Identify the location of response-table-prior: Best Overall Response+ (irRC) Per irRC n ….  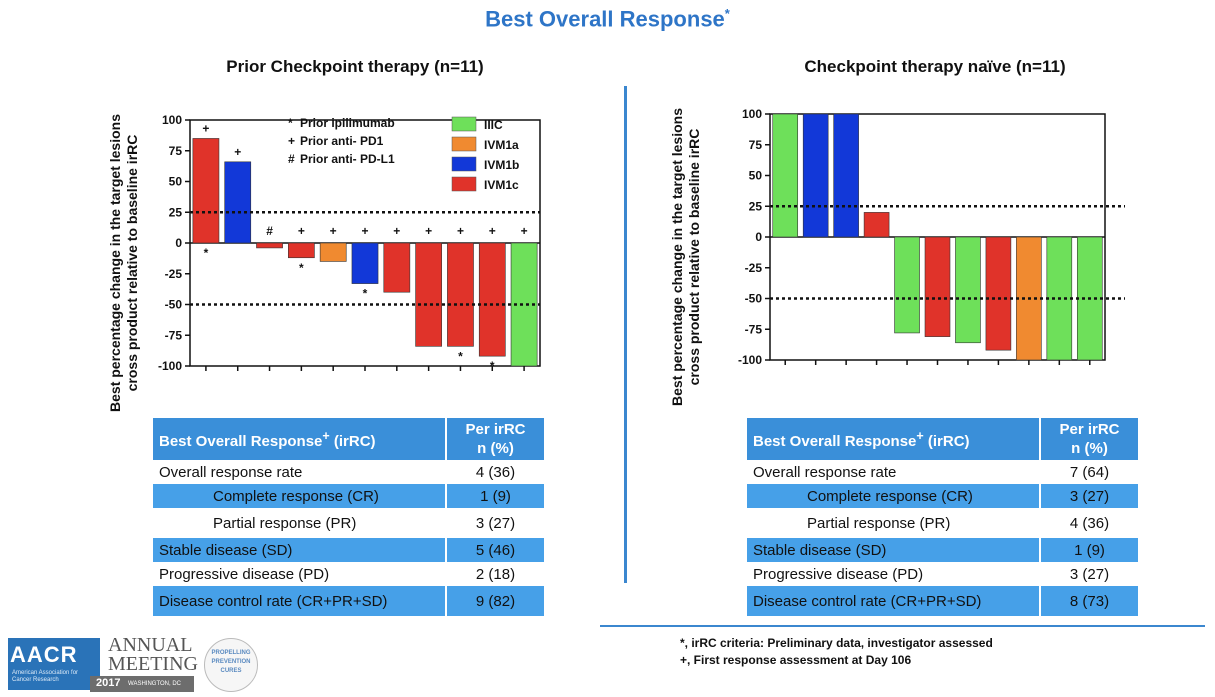
(349, 517).